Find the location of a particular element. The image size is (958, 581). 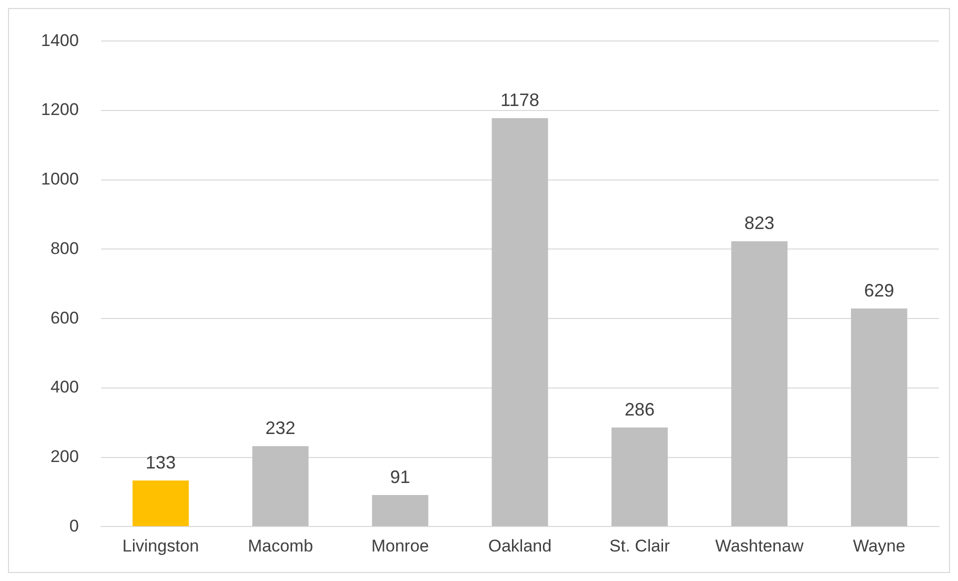

y-tick-label: 0 is located at coordinates (74, 526).